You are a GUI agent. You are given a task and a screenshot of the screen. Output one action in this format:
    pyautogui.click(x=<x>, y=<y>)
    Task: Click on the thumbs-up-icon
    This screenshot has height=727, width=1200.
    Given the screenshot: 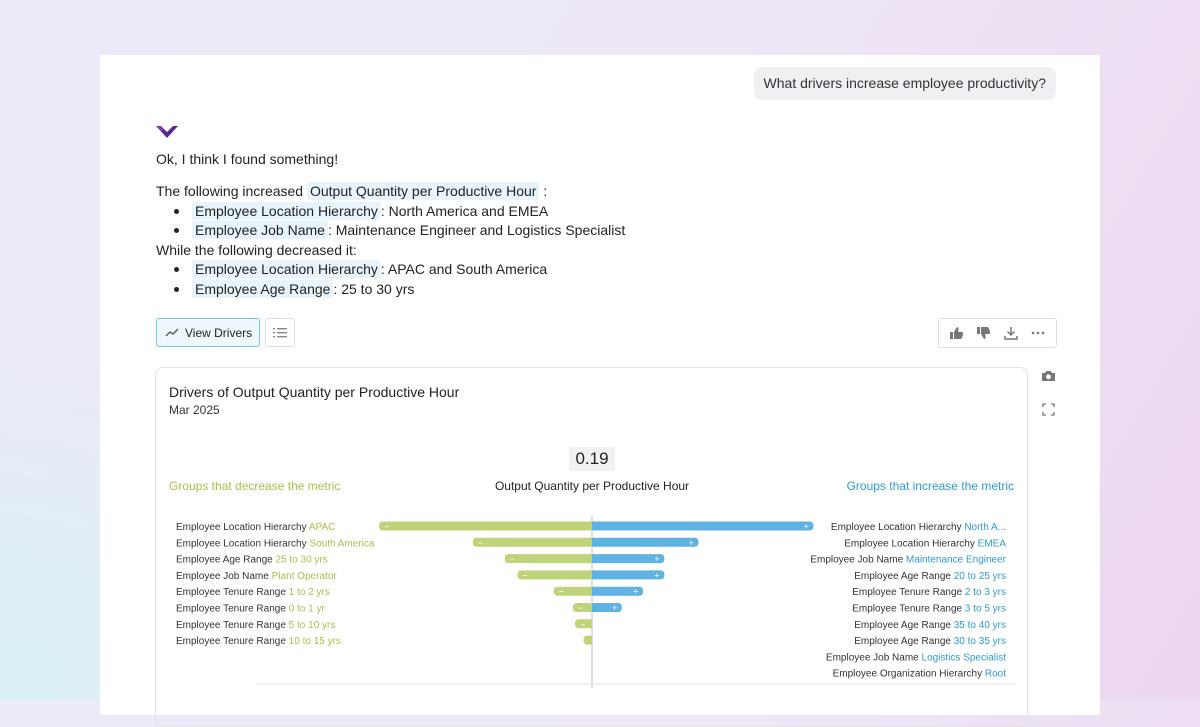 What is the action you would take?
    pyautogui.click(x=957, y=333)
    